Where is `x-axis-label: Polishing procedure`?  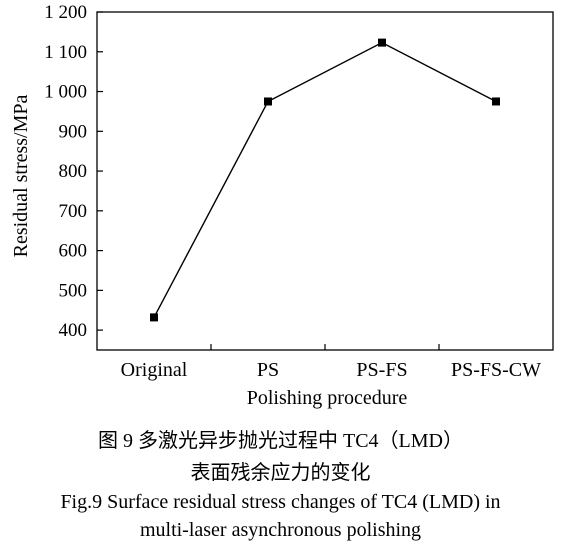
x-axis-label: Polishing procedure is located at coordinates (327, 398).